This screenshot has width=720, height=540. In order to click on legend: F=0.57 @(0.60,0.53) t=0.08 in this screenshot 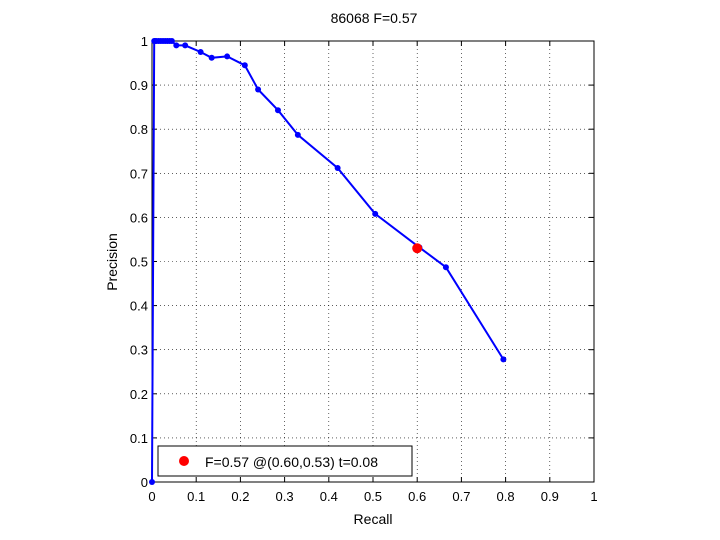, I will do `click(285, 461)`.